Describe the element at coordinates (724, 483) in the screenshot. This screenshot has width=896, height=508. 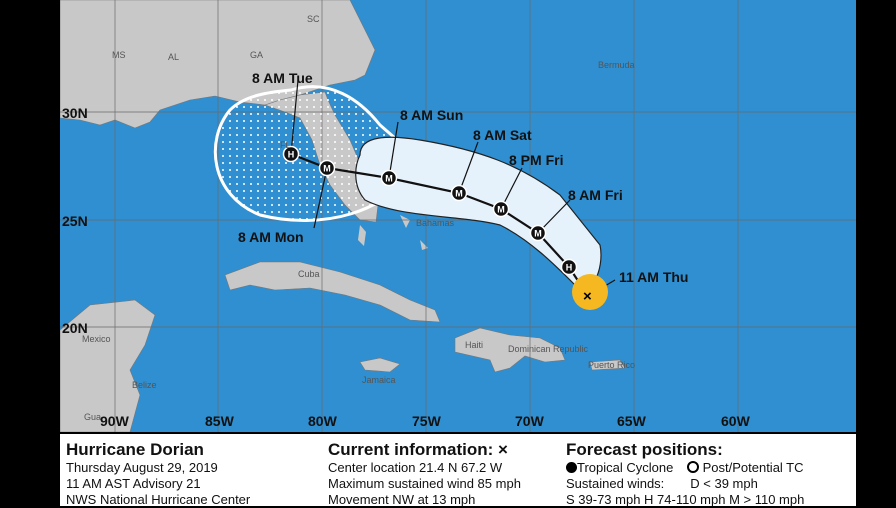
I see `depression-range: D < 39 mph` at that location.